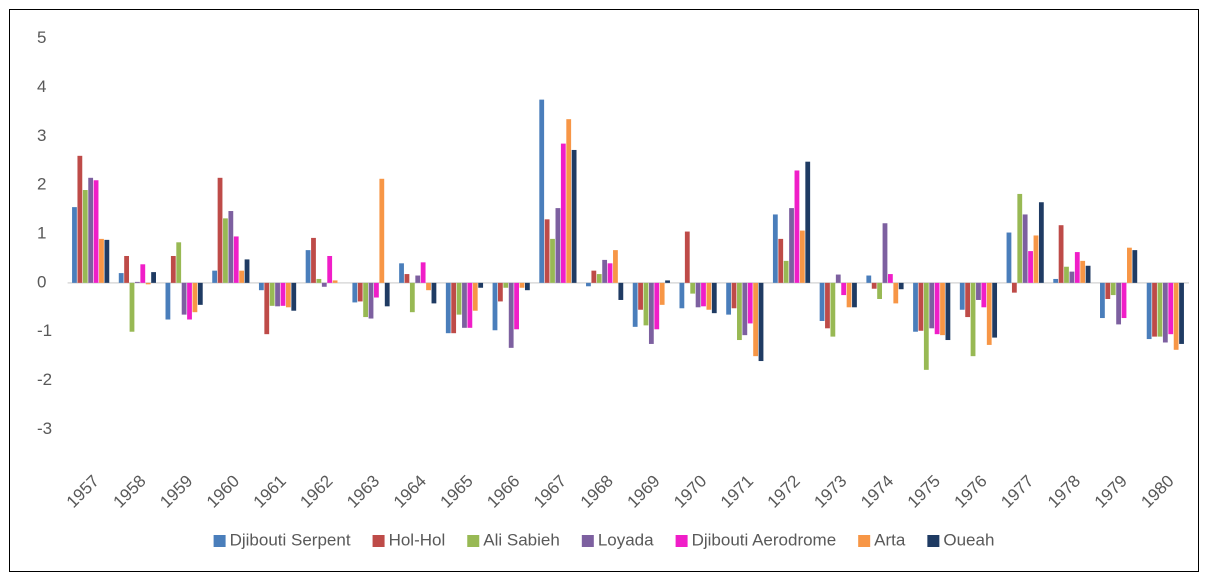  What do you see at coordinates (41, 281) in the screenshot?
I see `y-tick-label: 0` at bounding box center [41, 281].